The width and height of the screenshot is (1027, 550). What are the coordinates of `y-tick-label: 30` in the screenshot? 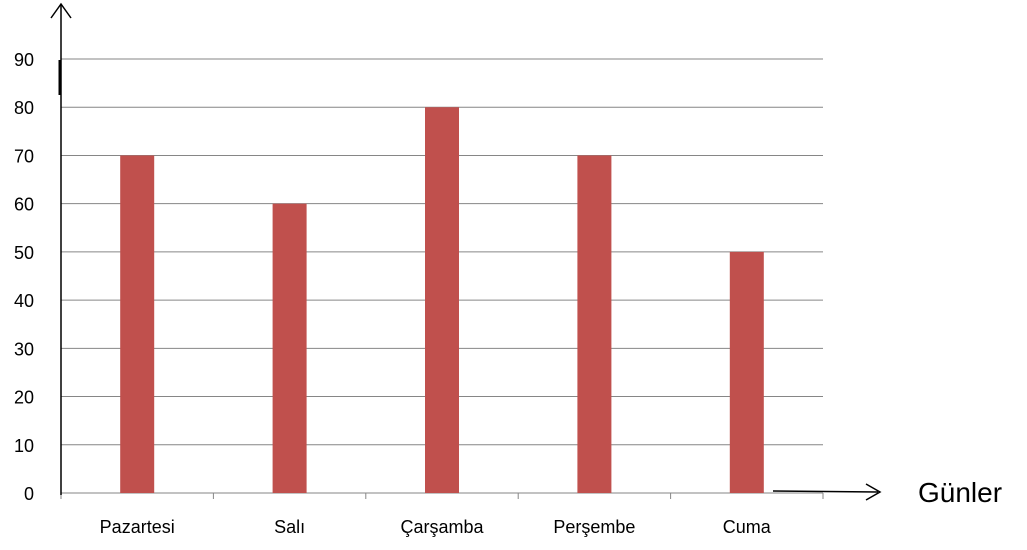 It's located at (24, 349).